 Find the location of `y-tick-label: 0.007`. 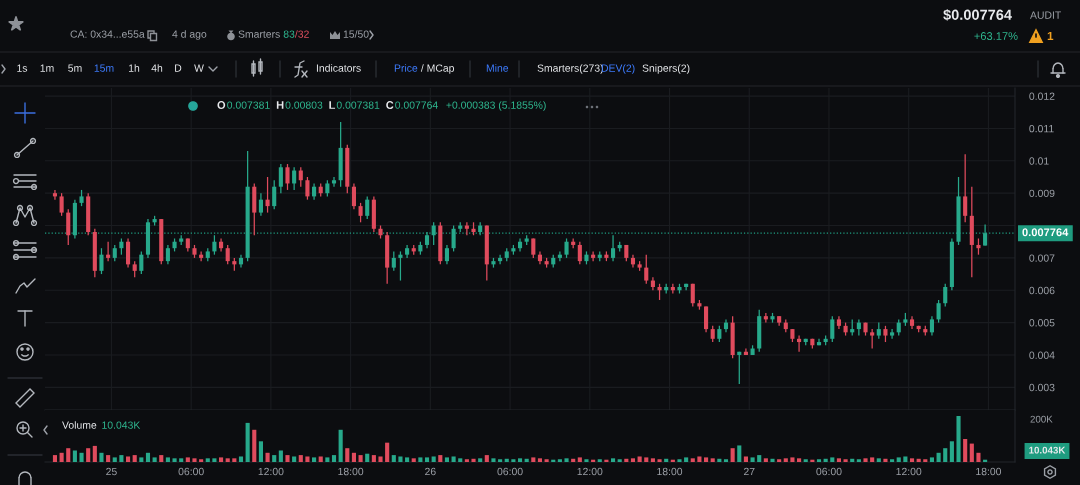

y-tick-label: 0.007 is located at coordinates (1042, 258).